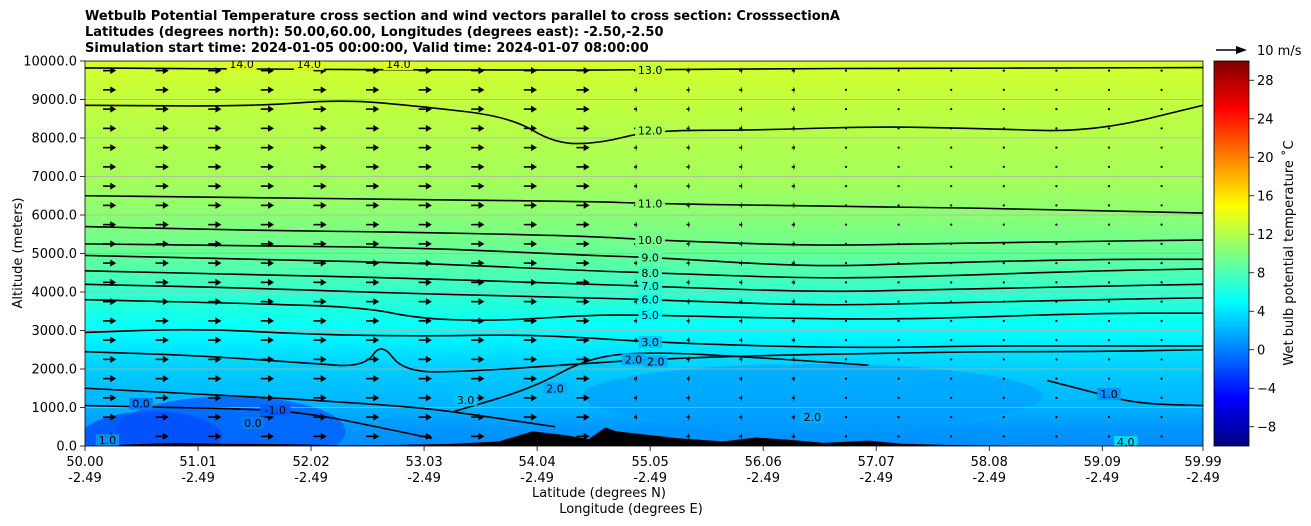 This screenshot has width=1311, height=526. What do you see at coordinates (154, 428) in the screenshot?
I see `cold-pool-west-core` at bounding box center [154, 428].